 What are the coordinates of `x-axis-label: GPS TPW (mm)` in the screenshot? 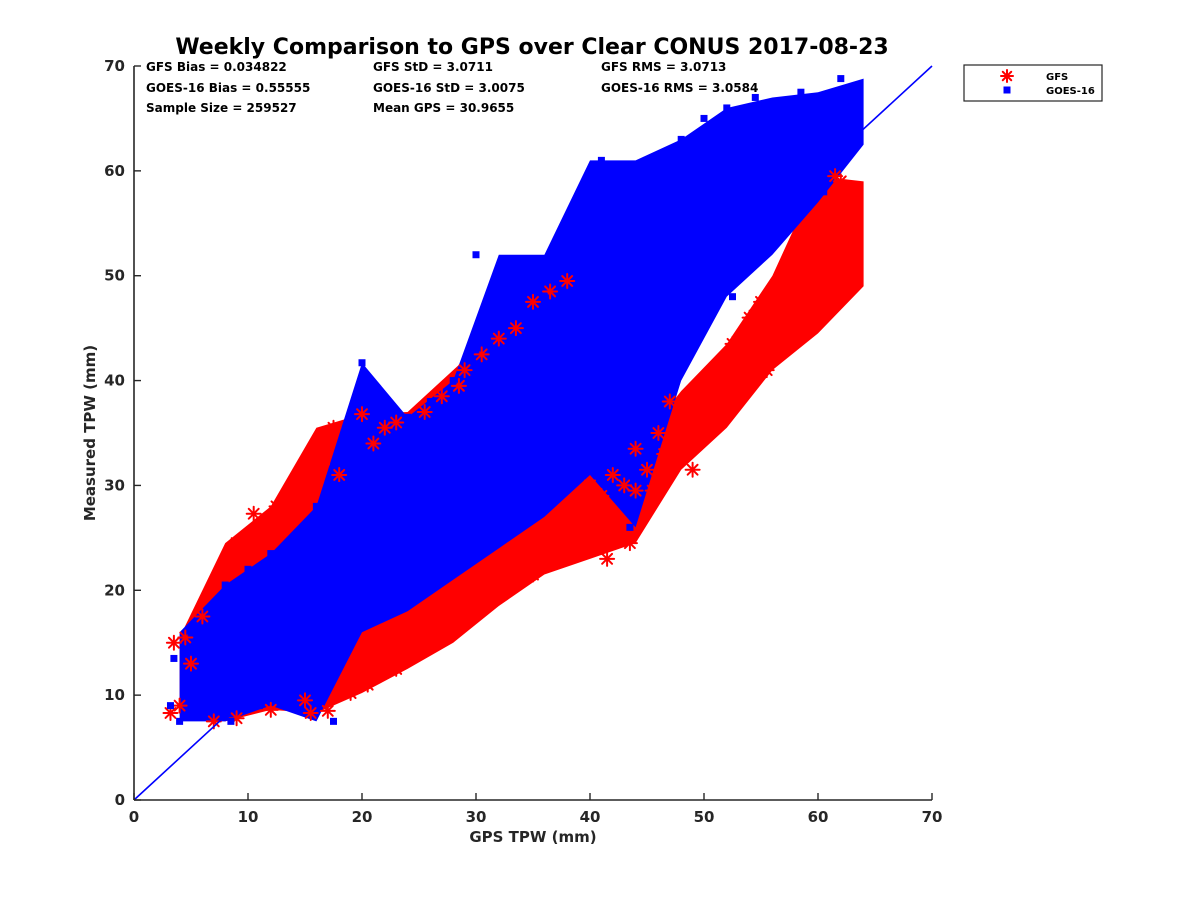 It's located at (532, 837).